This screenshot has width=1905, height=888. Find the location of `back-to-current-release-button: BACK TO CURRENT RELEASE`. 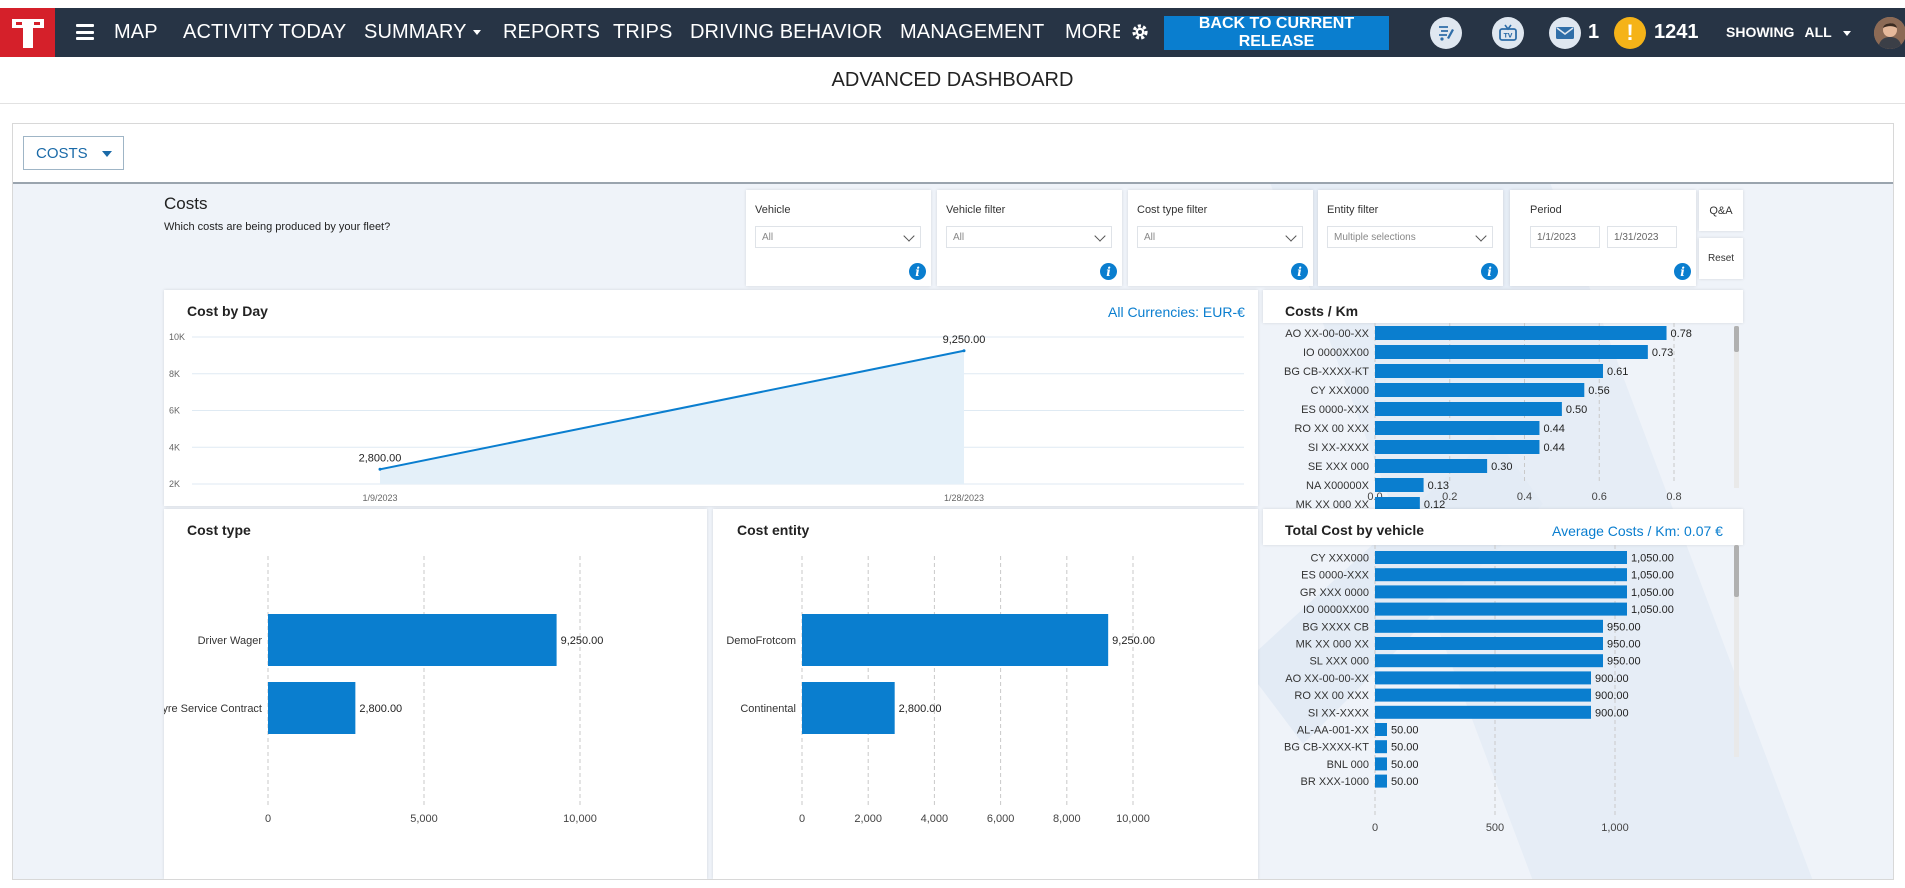

back-to-current-release-button: BACK TO CURRENT RELEASE is located at coordinates (1276, 32).